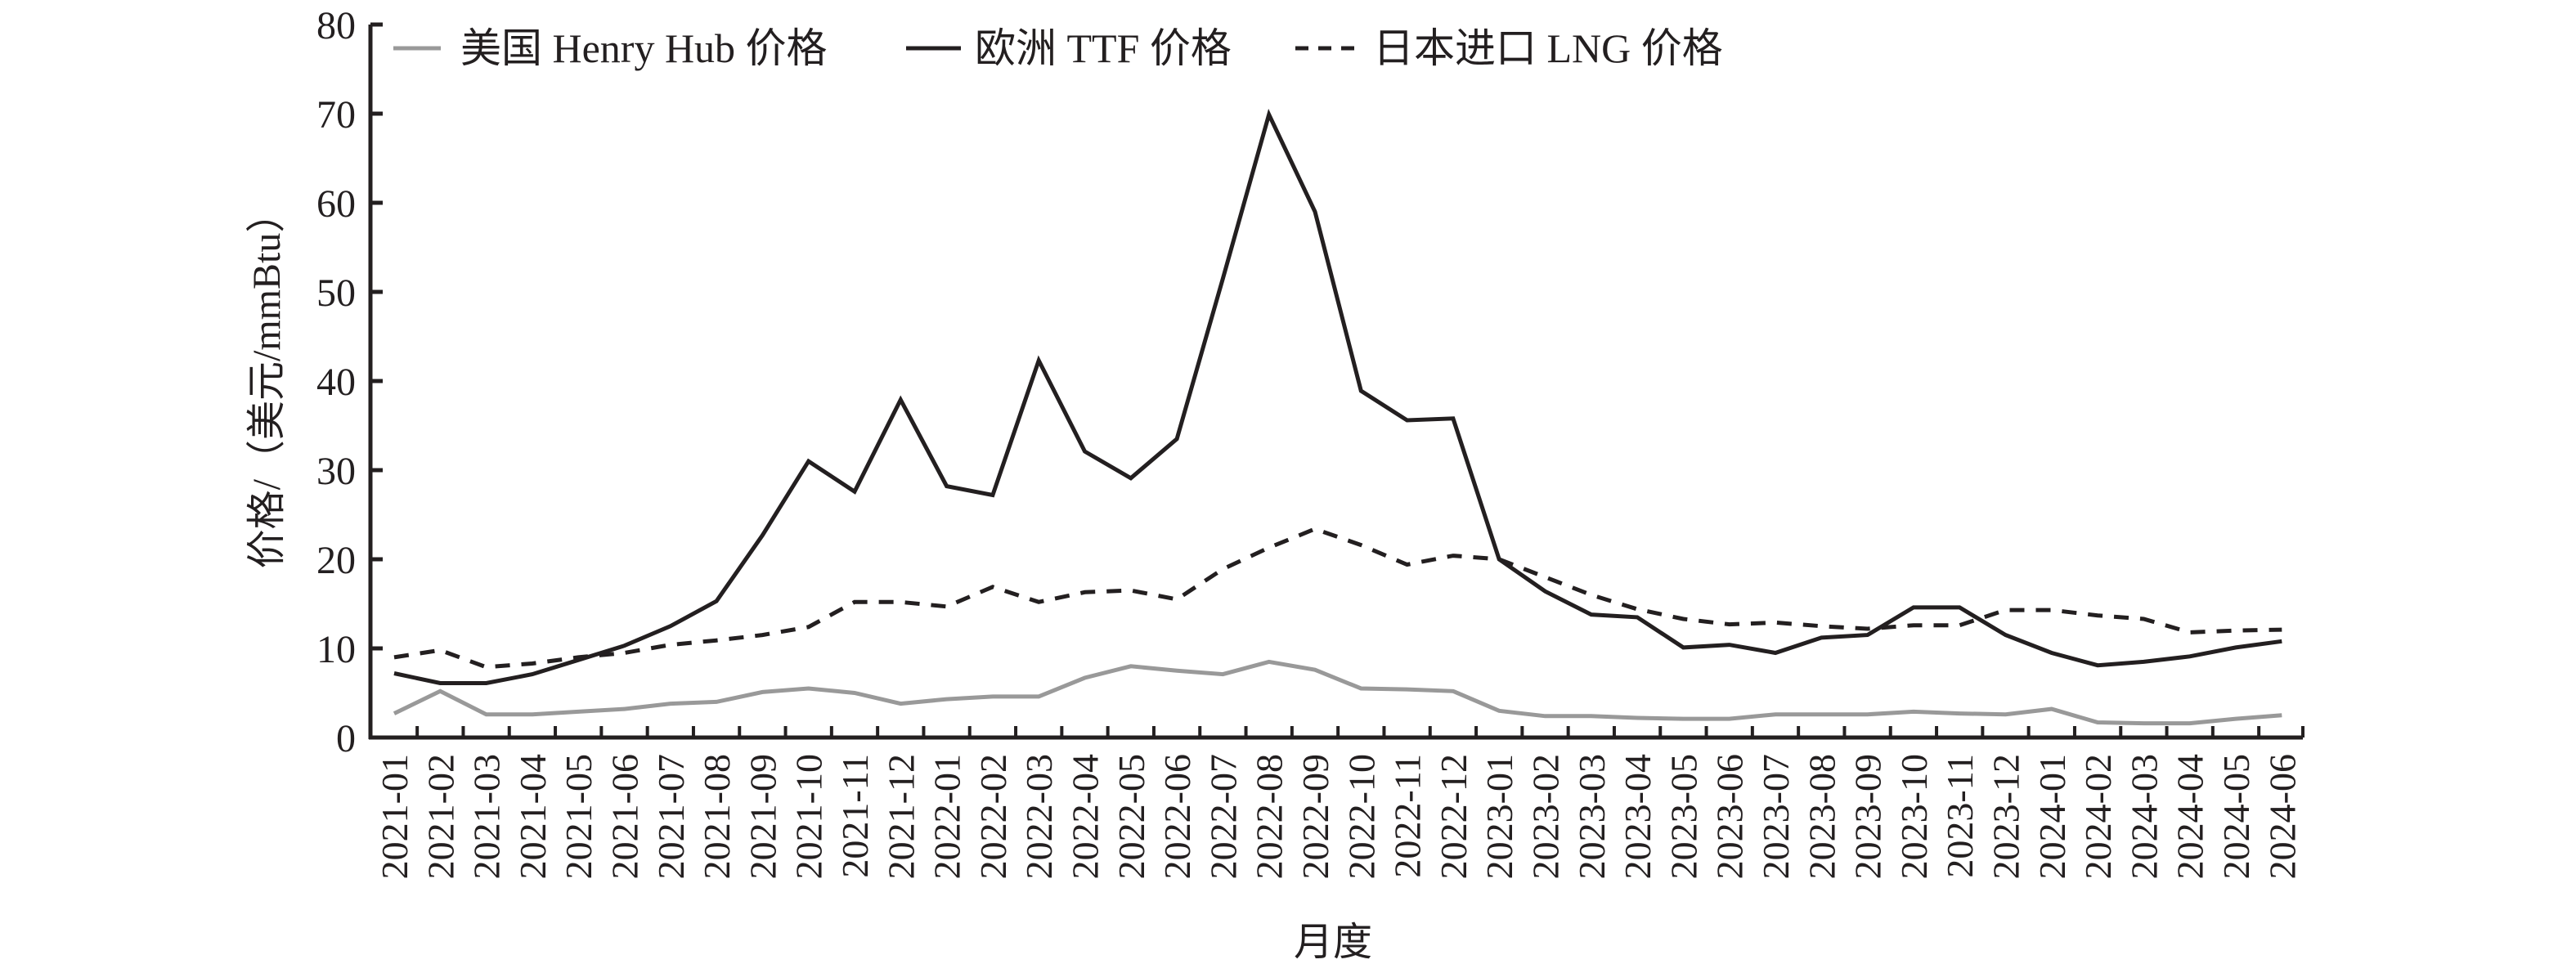  Describe the element at coordinates (1333, 942) in the screenshot. I see `x-axis-title: 月度` at that location.